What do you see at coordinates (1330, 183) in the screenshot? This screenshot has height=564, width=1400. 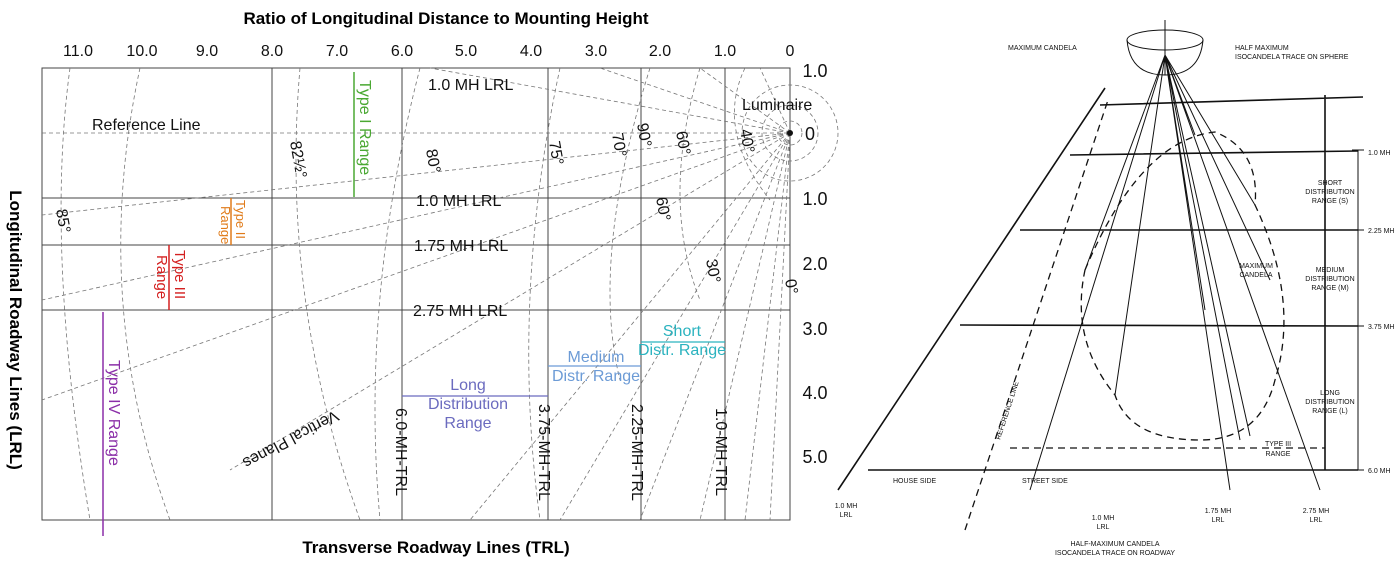 I see `right-label: SHORT` at bounding box center [1330, 183].